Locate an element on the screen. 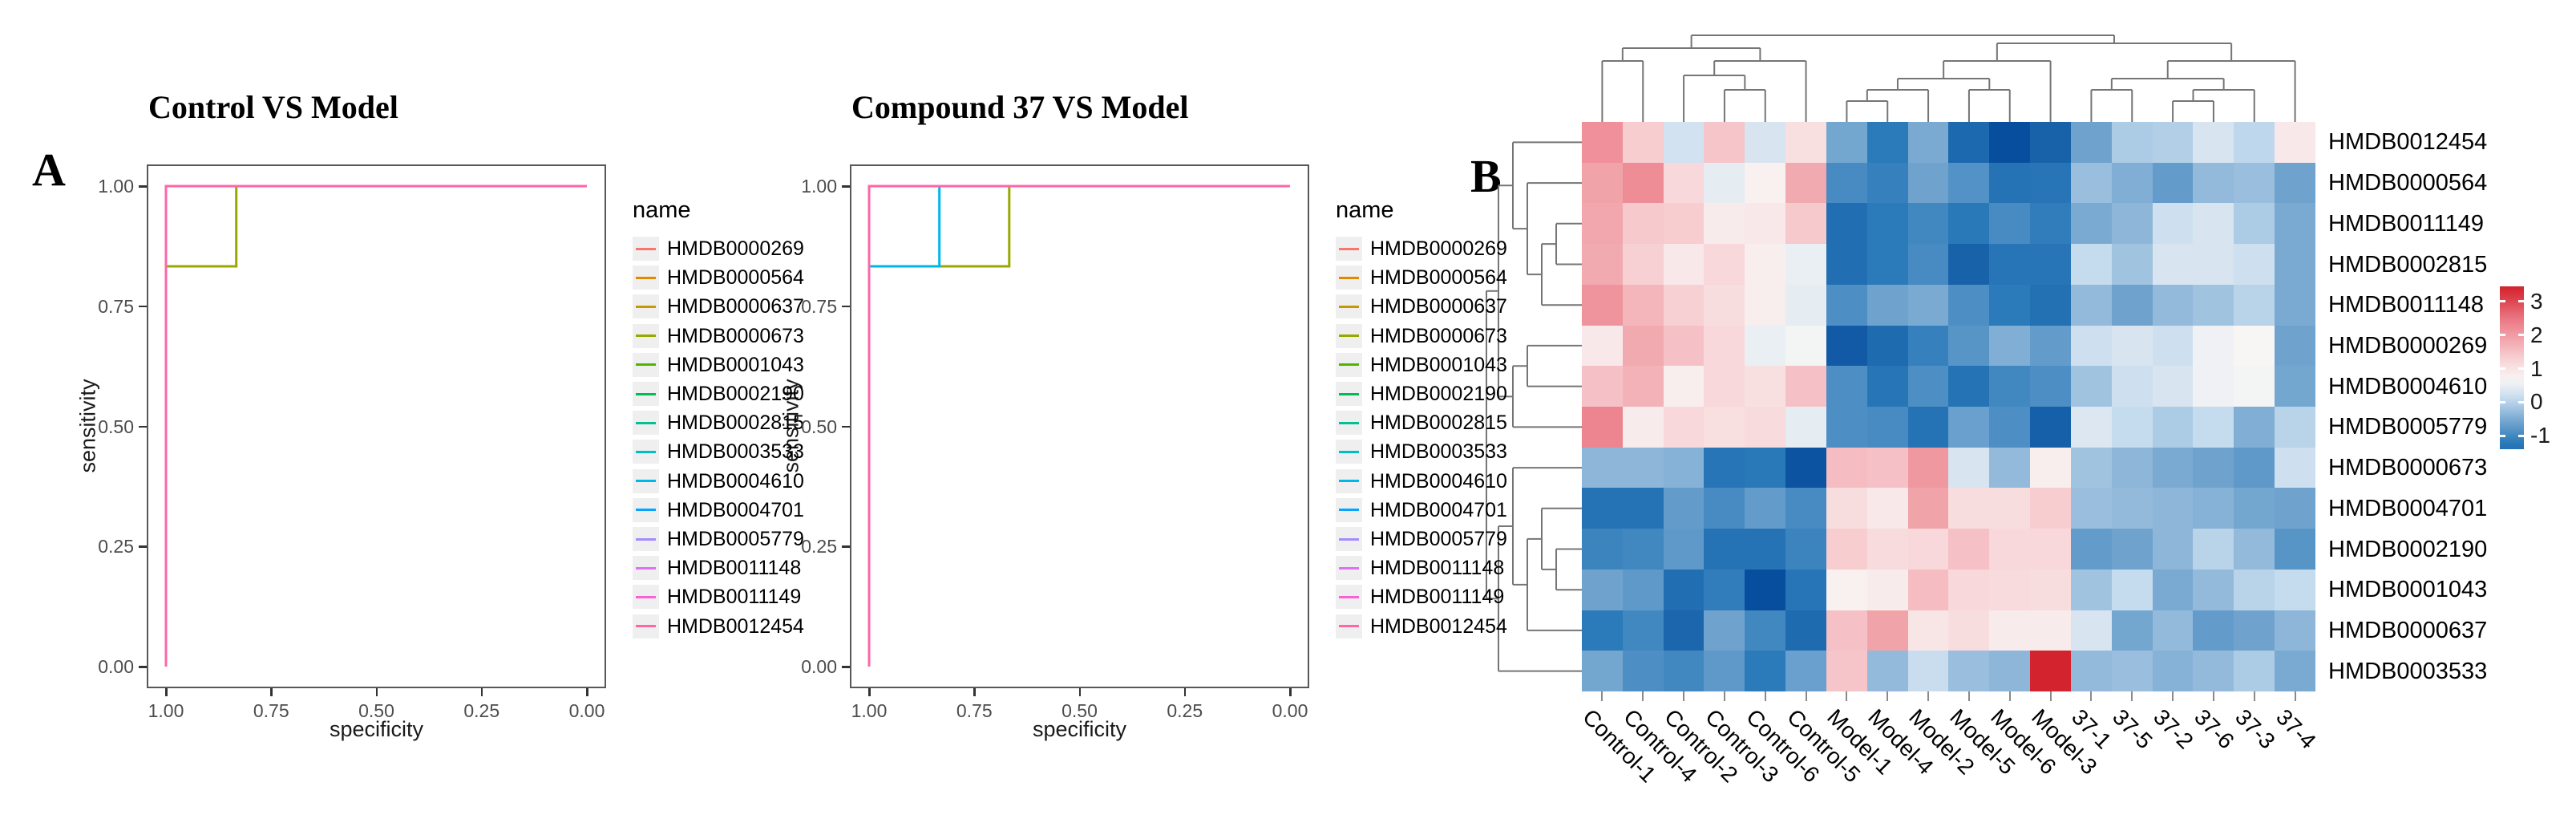 The height and width of the screenshot is (823, 2576). legend-entry-label: HMDB0002815 is located at coordinates (735, 424).